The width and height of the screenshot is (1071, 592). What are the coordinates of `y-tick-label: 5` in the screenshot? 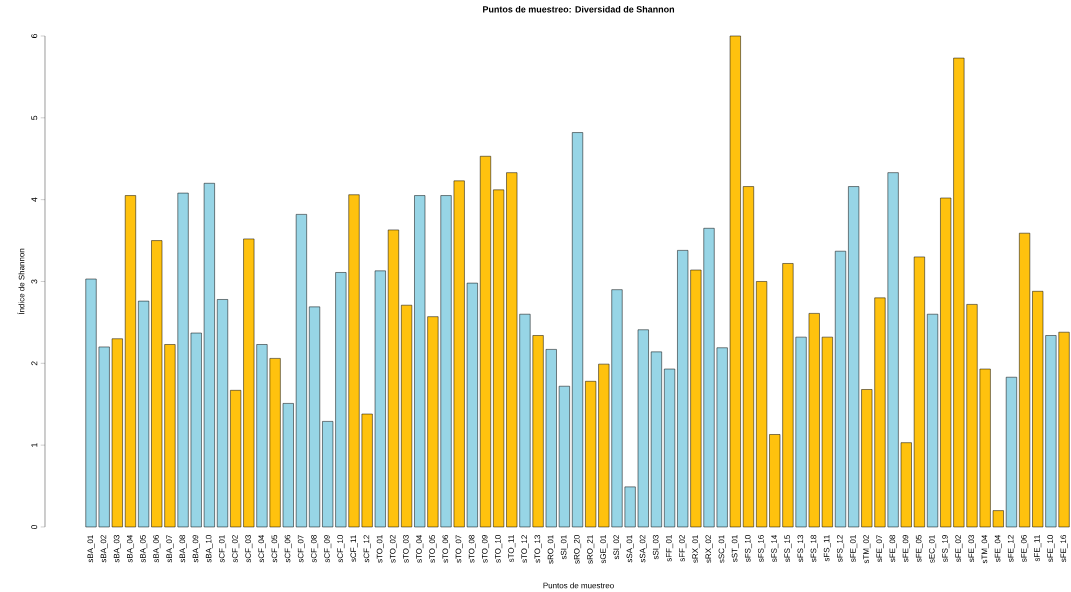 It's located at (34, 117).